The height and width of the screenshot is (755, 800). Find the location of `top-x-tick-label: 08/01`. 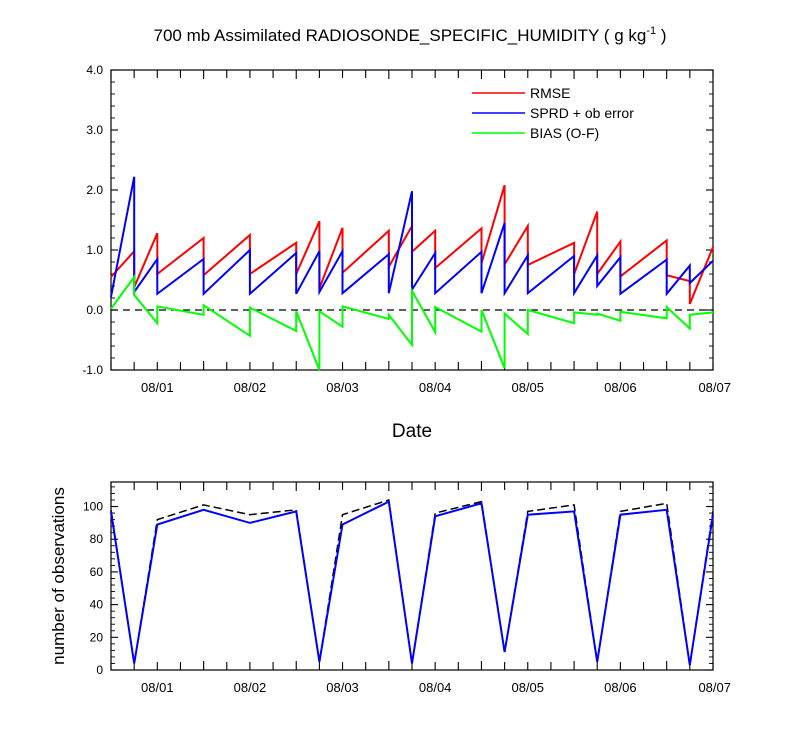

top-x-tick-label: 08/01 is located at coordinates (157, 387).